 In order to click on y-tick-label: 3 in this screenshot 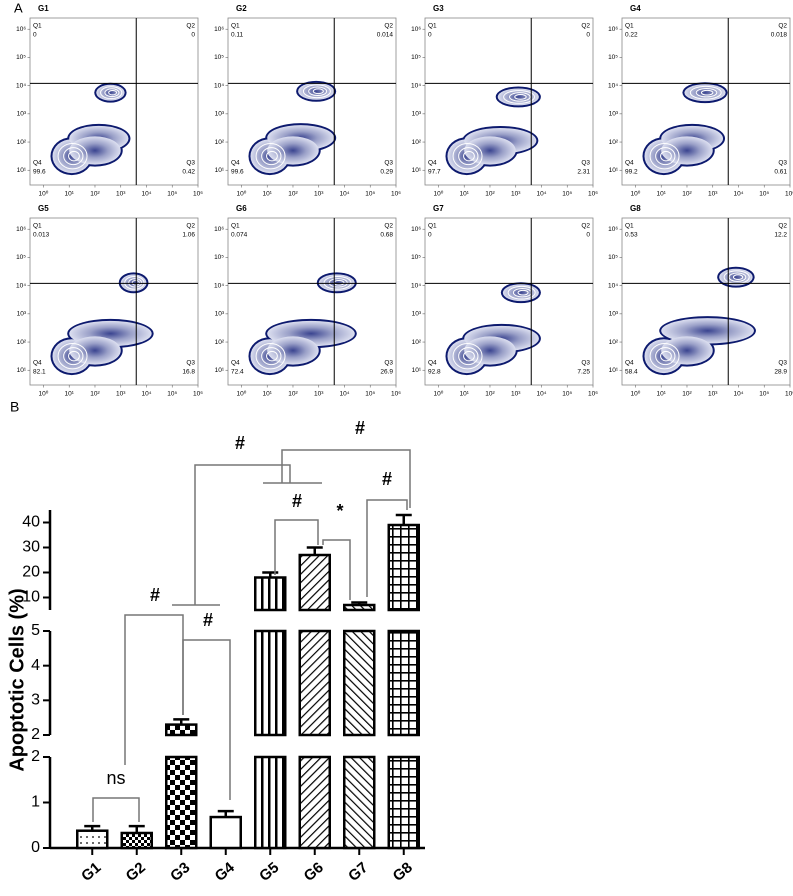, I will do `click(35, 700)`.